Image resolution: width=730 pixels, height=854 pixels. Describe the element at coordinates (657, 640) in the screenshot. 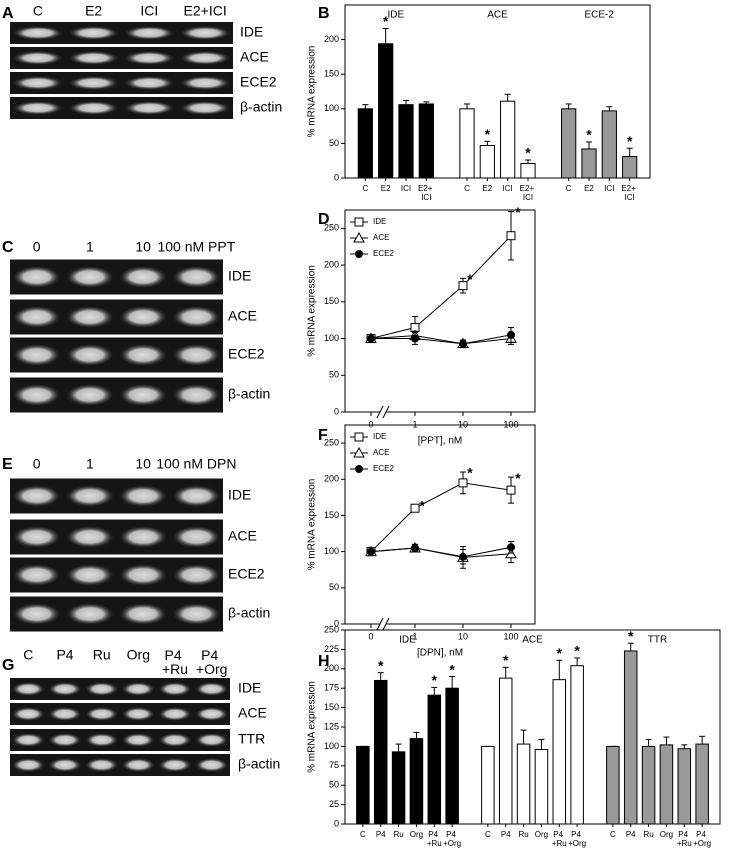

I see `group-label: TTR` at that location.